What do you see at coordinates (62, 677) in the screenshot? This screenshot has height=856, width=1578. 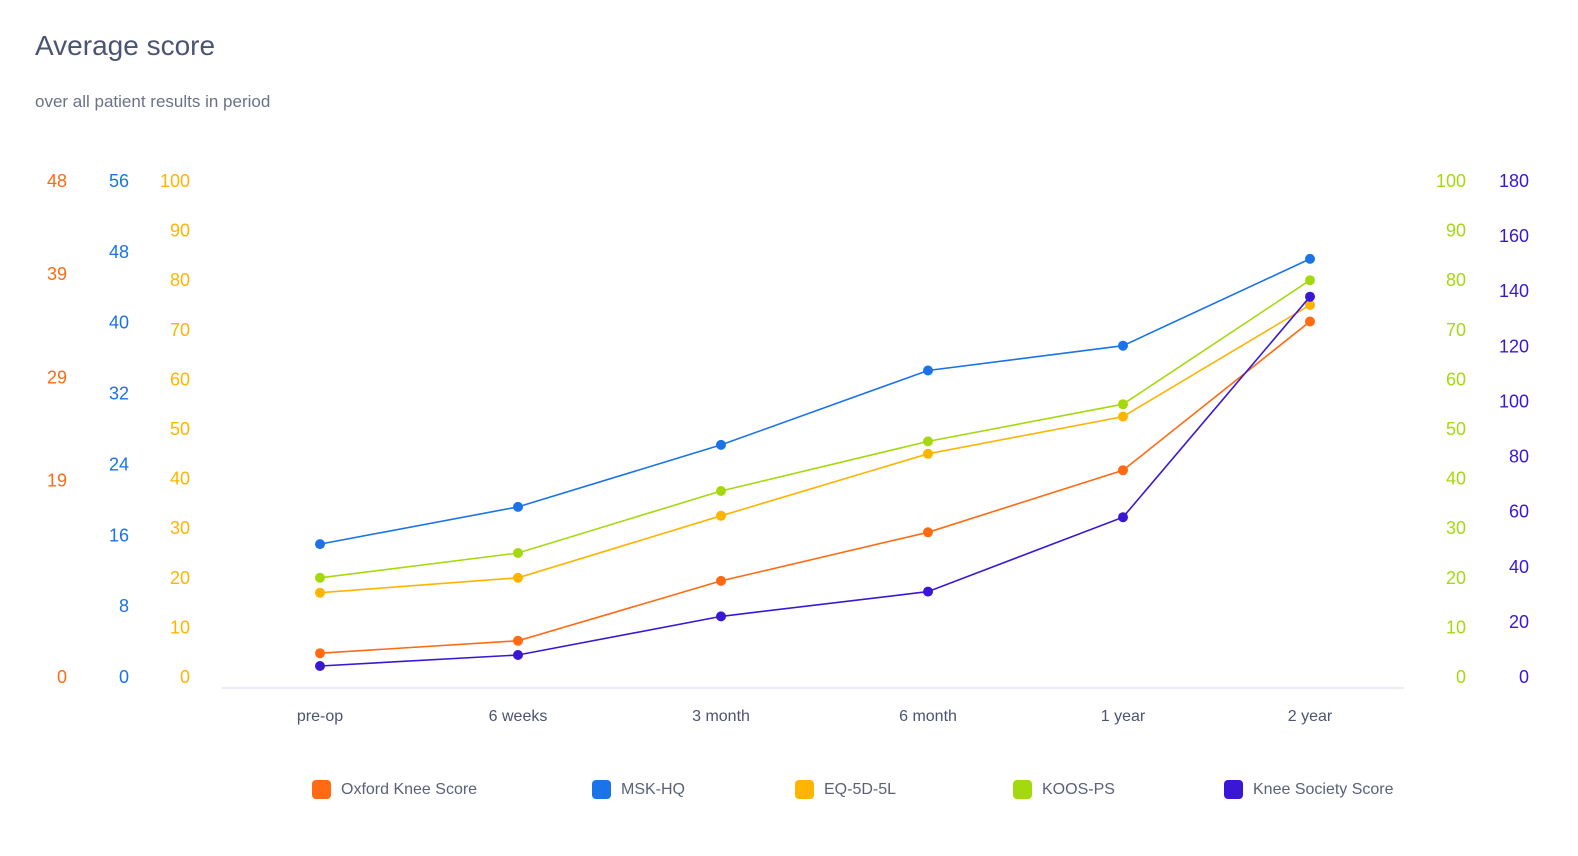 I see `y-tick-label-oxford: 0` at bounding box center [62, 677].